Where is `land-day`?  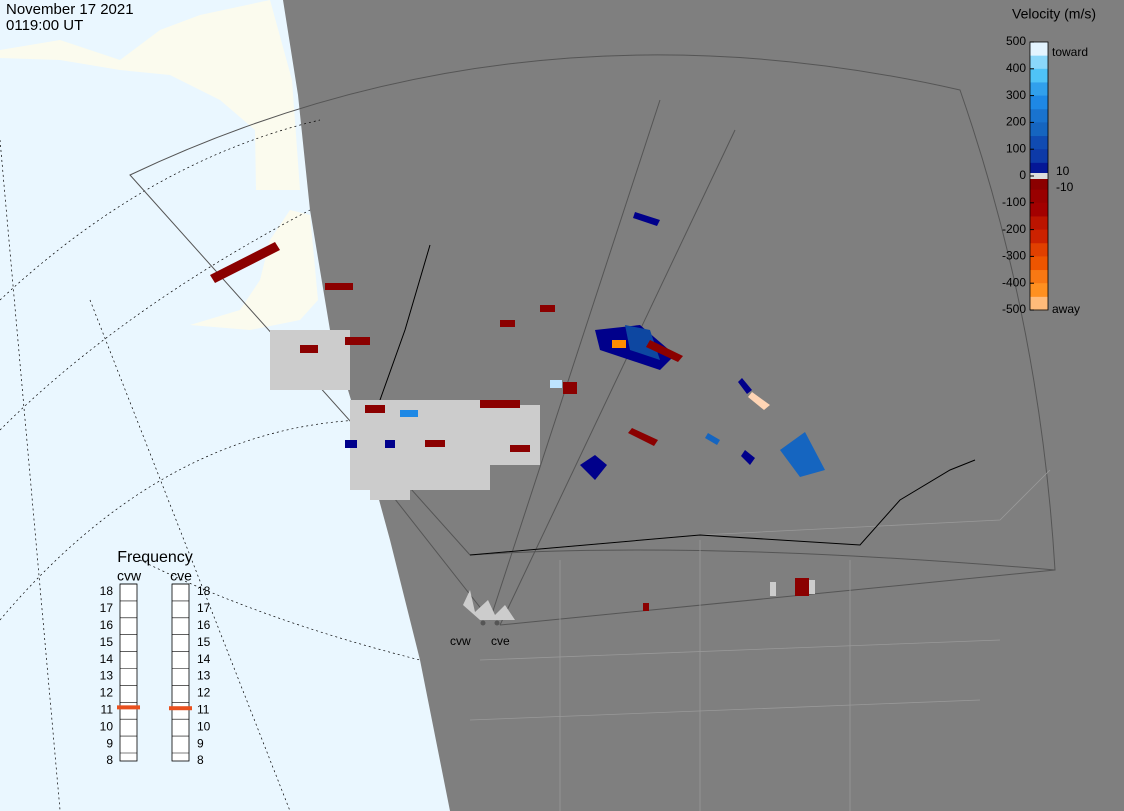 land-day is located at coordinates (150, 95).